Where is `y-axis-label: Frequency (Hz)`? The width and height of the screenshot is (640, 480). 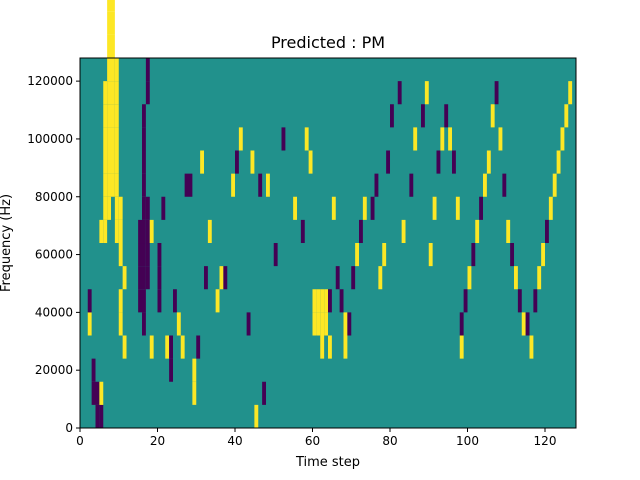 y-axis-label: Frequency (Hz) is located at coordinates (7, 243).